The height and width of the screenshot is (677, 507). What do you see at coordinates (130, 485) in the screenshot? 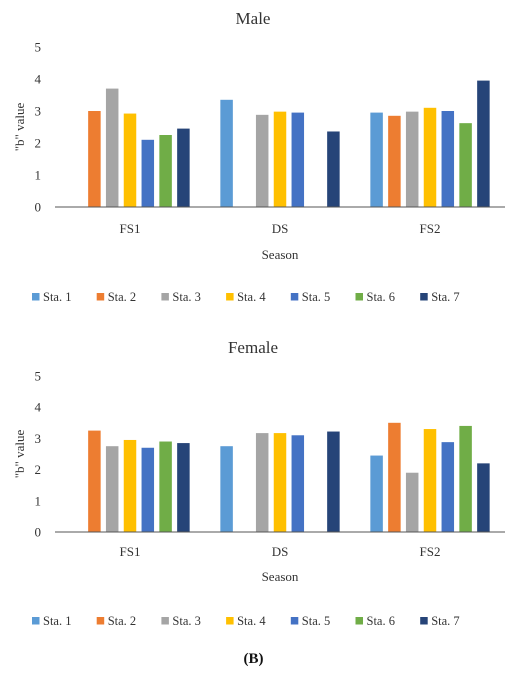
I see `female-bar-fs1-sta4` at bounding box center [130, 485].